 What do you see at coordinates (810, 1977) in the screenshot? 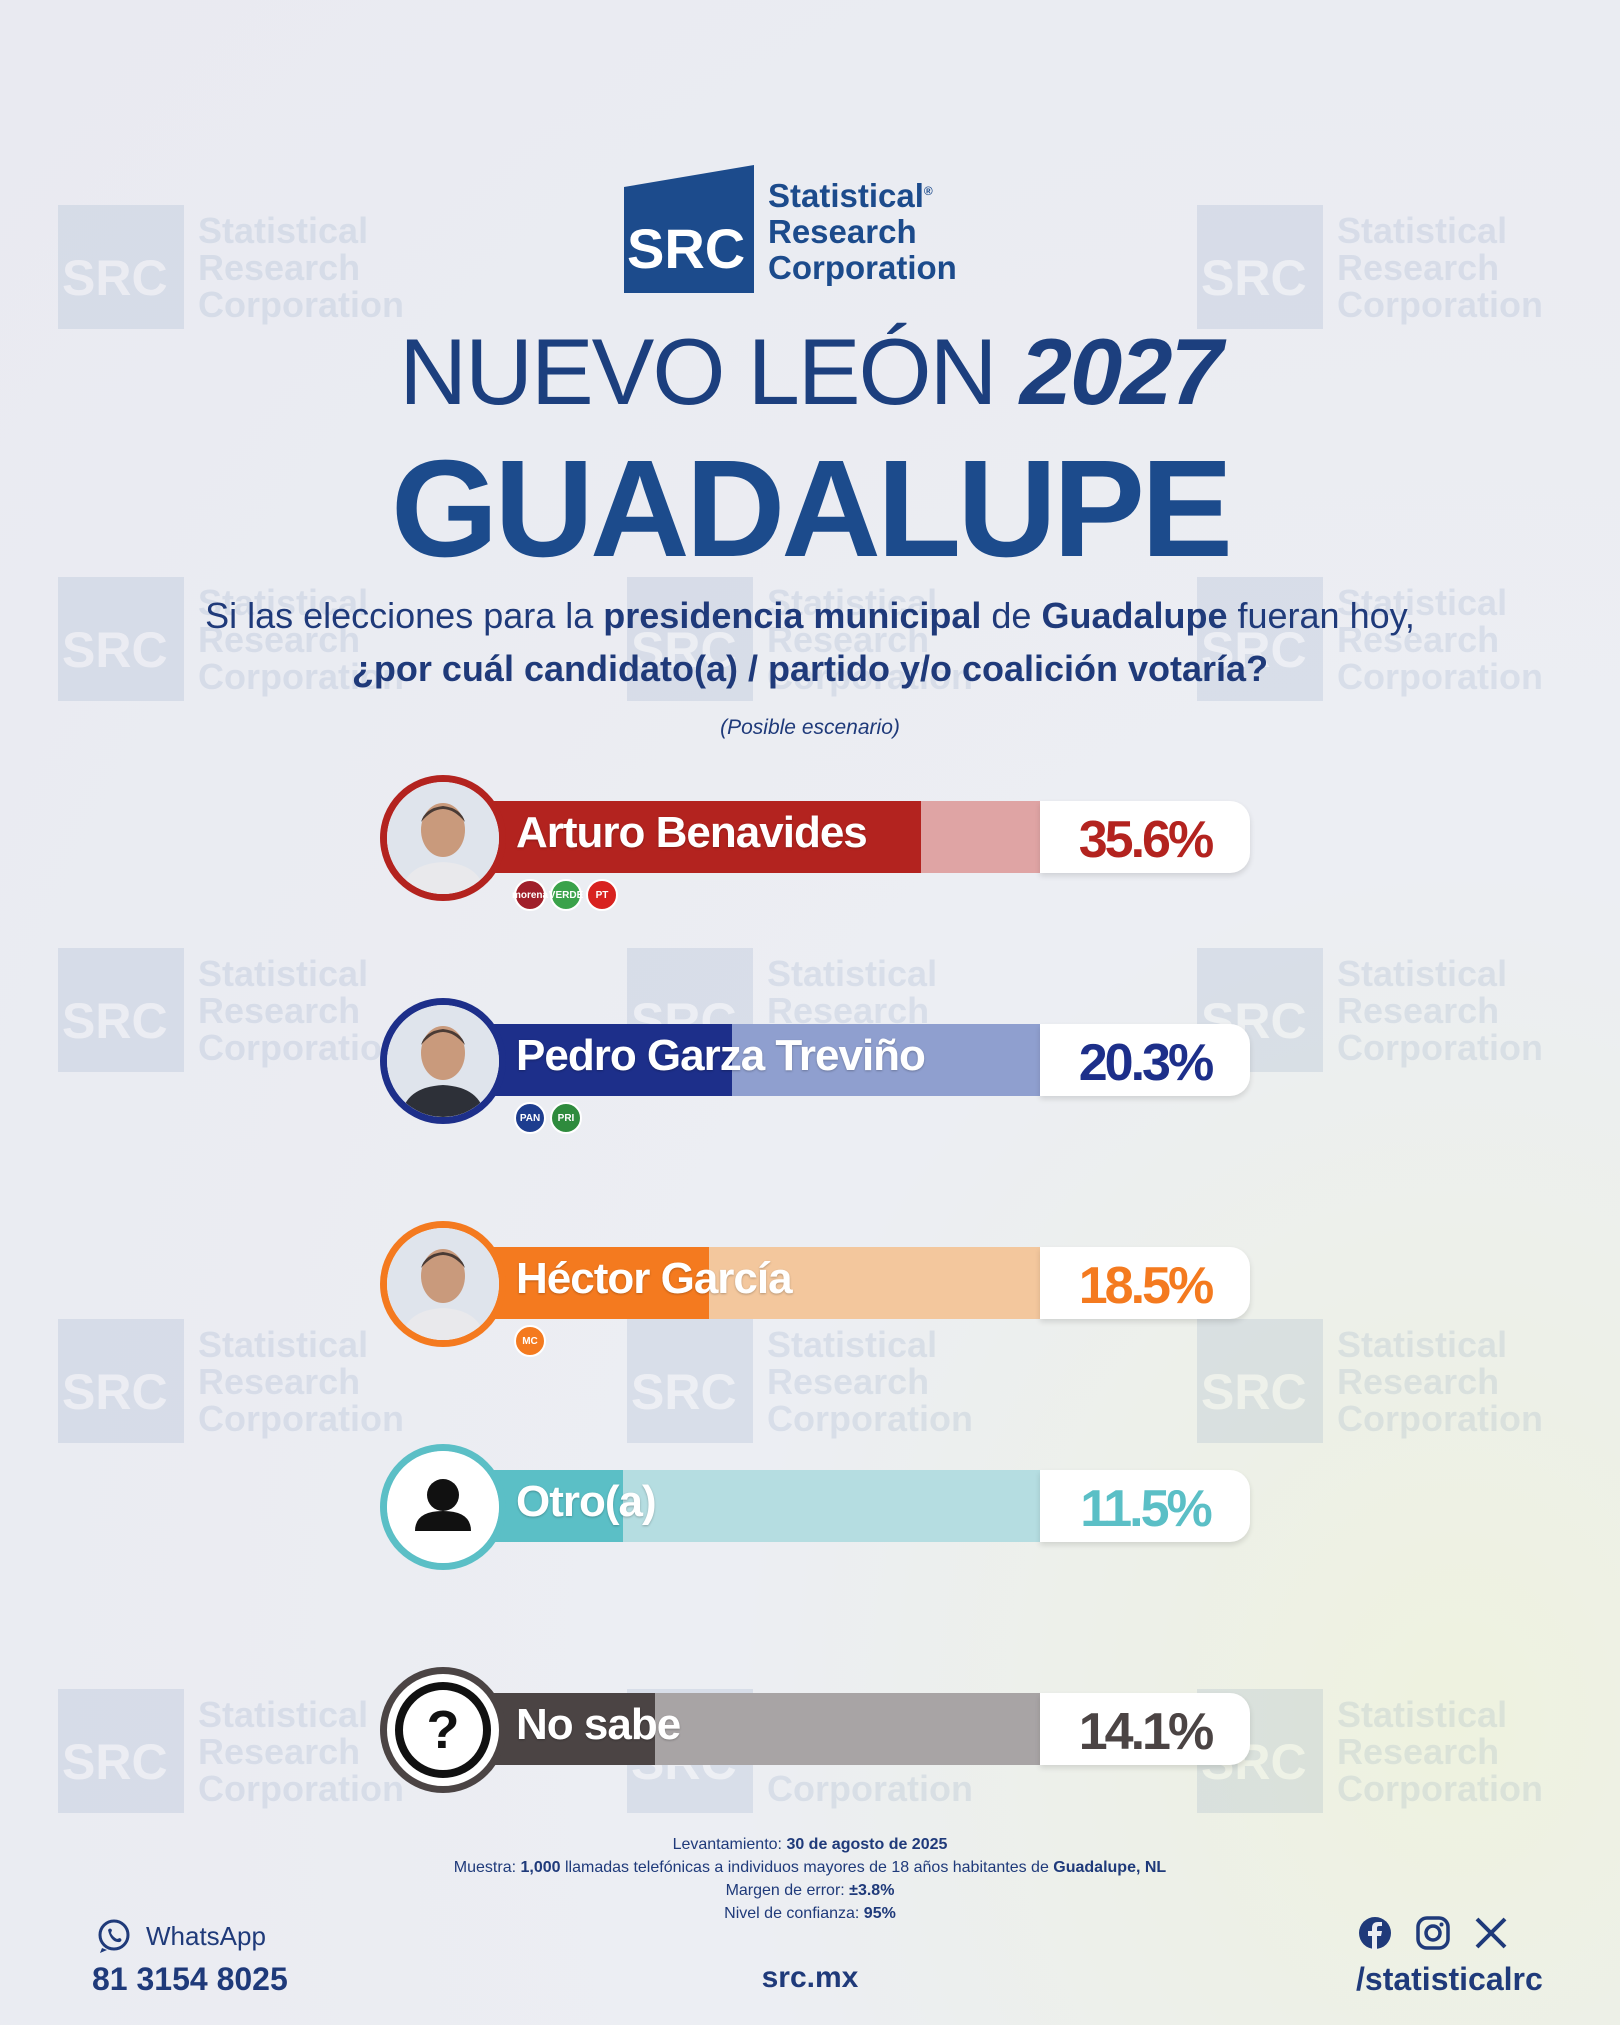
I see `website-link: src.mx` at bounding box center [810, 1977].